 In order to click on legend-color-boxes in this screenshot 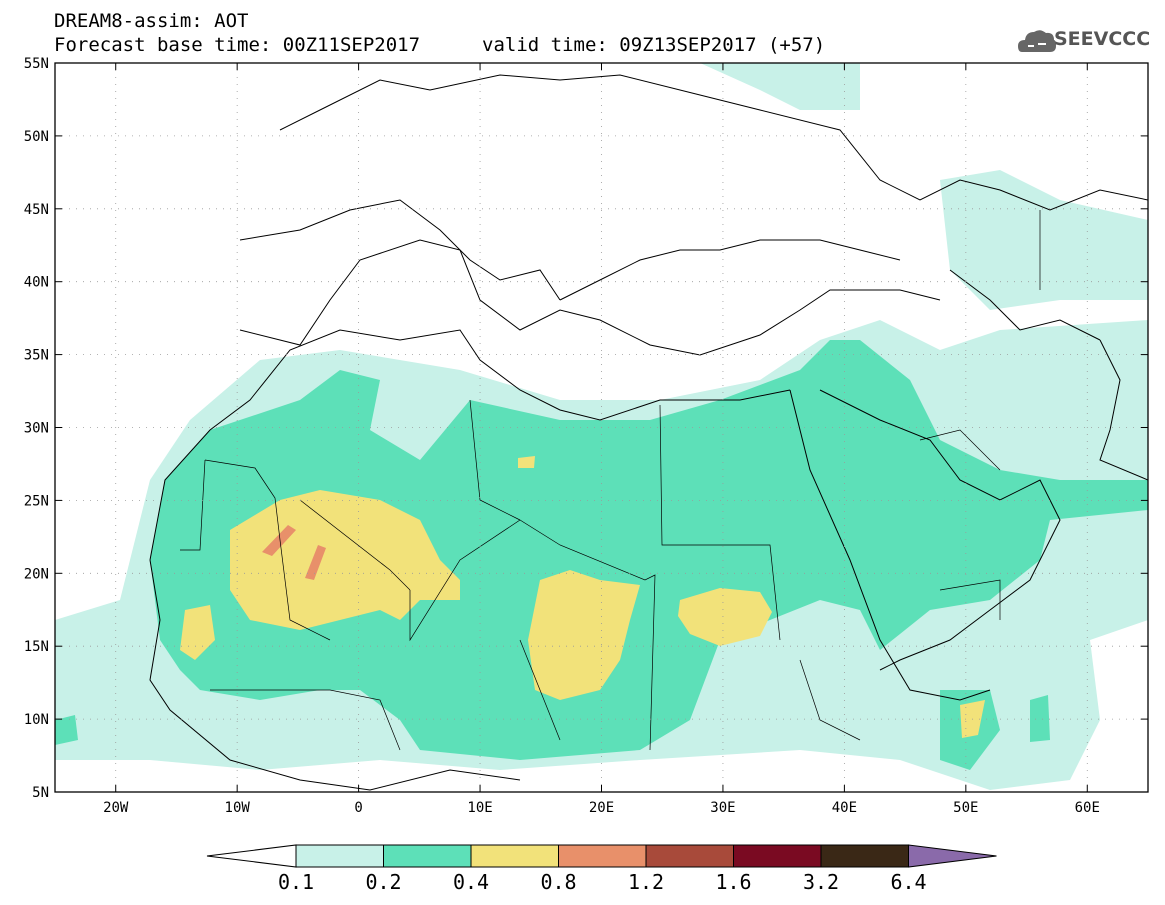, I will do `click(601, 856)`.